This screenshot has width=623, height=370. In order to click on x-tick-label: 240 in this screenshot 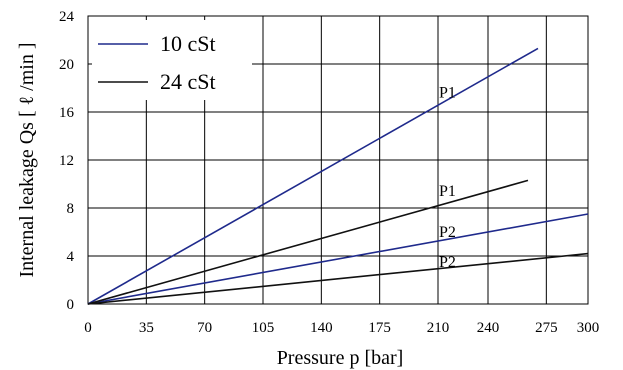, I will do `click(488, 328)`.